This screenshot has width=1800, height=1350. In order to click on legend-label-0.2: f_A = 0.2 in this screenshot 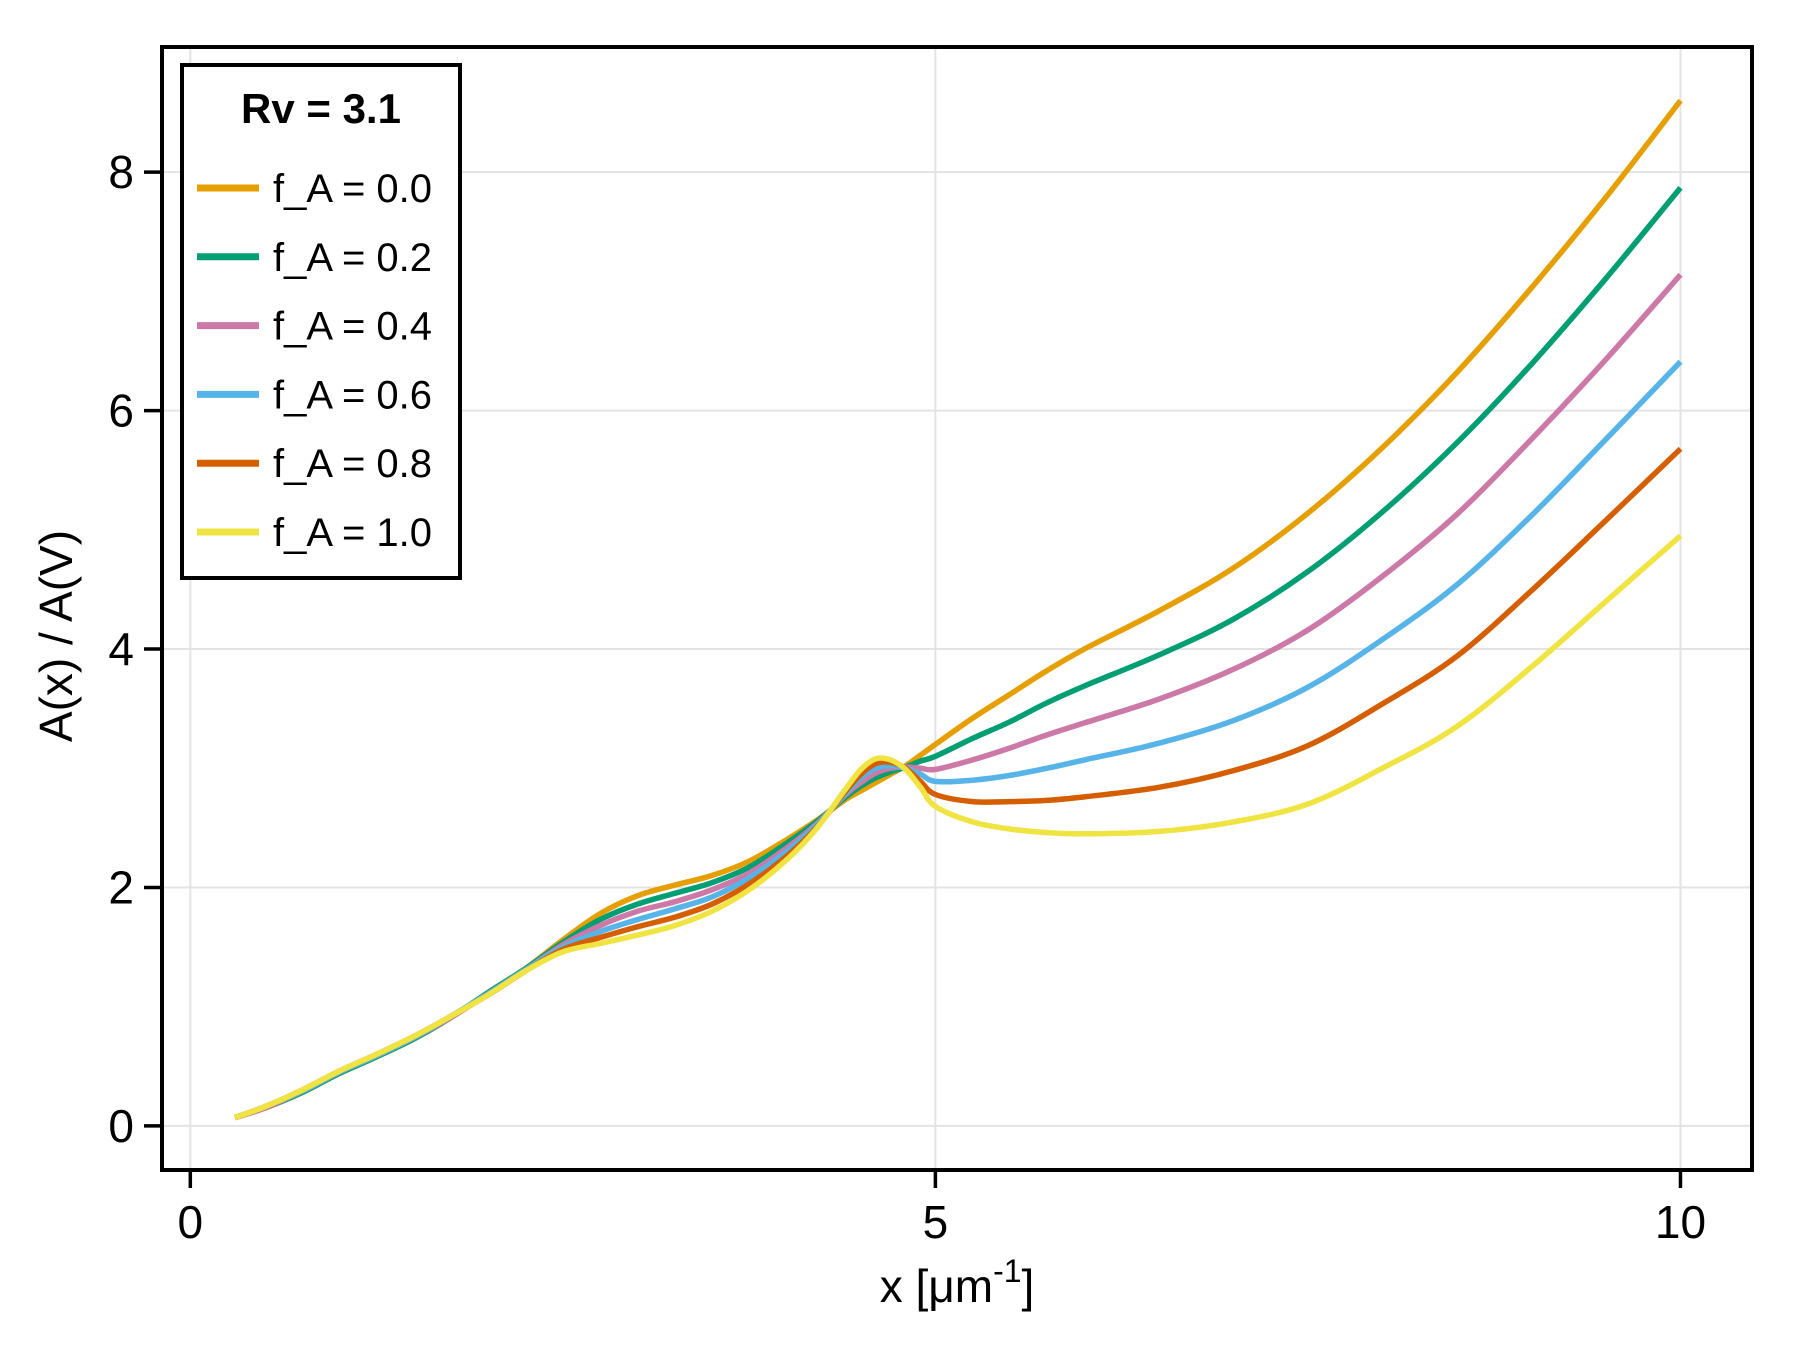, I will do `click(352, 258)`.